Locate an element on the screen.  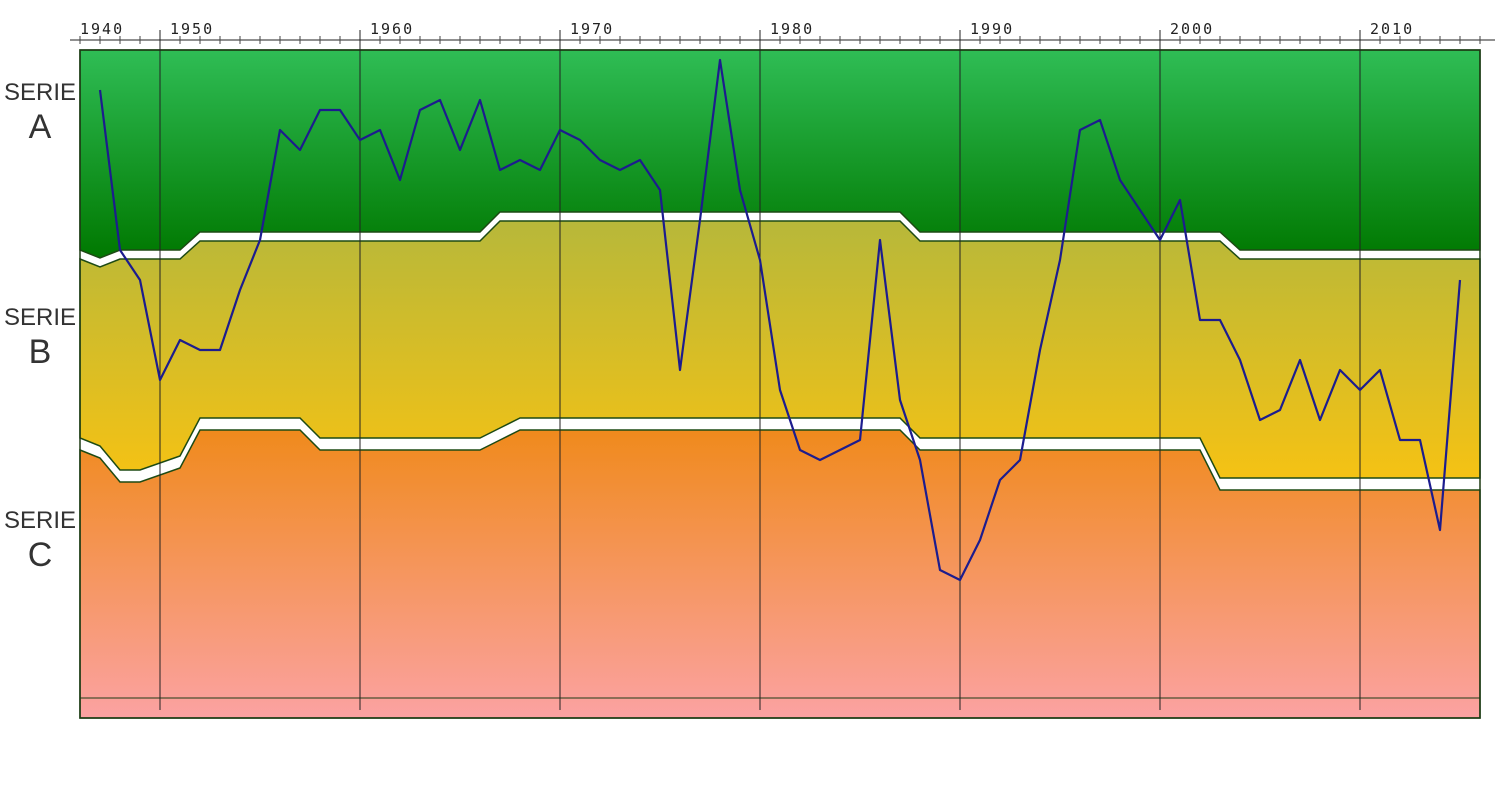
x-tick-label: 1970 is located at coordinates (592, 29).